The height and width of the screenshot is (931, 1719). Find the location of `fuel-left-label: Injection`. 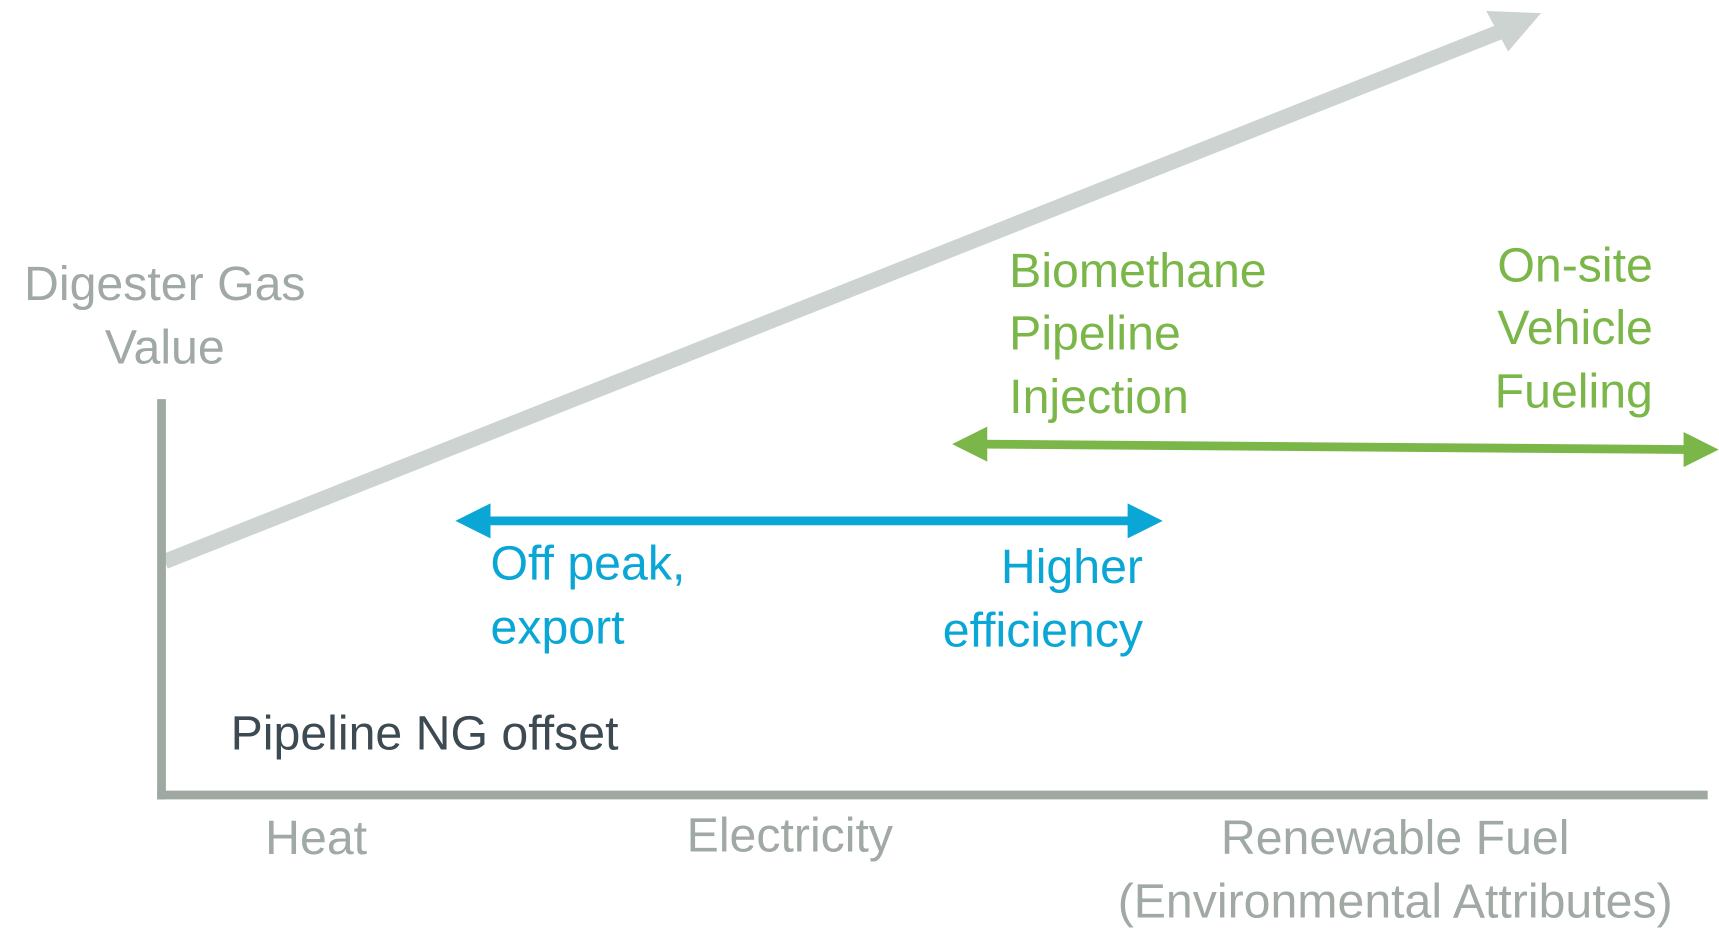

fuel-left-label: Injection is located at coordinates (1099, 397).